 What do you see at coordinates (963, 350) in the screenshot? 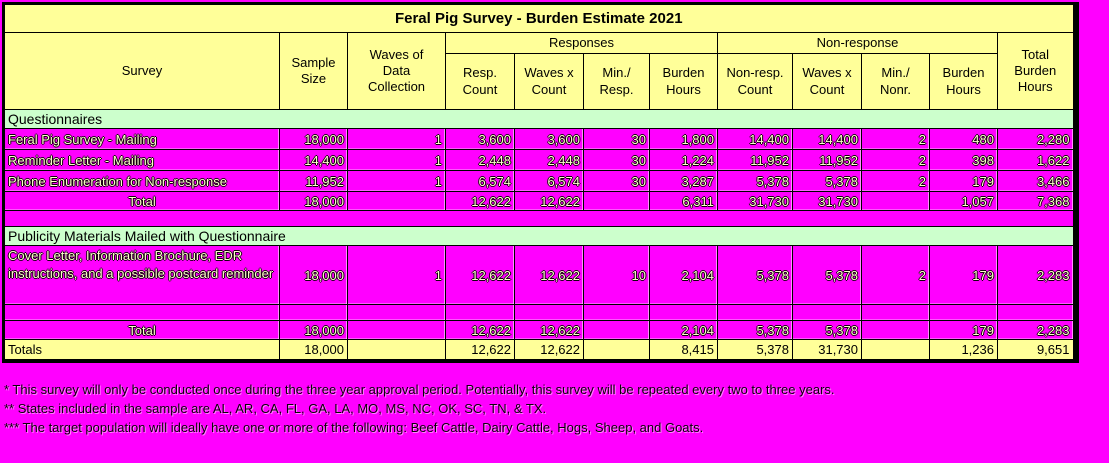
I see `value-cell: 1,236` at bounding box center [963, 350].